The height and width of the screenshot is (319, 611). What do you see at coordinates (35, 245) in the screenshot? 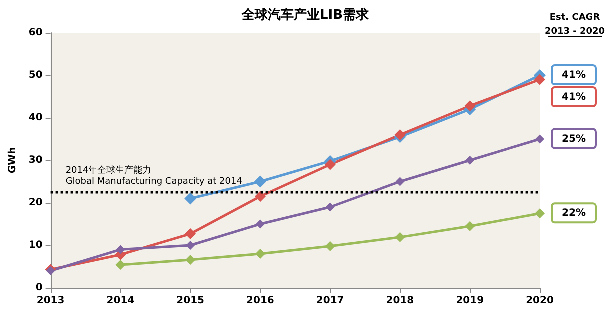
I see `y-tick-label: 10` at bounding box center [35, 245].